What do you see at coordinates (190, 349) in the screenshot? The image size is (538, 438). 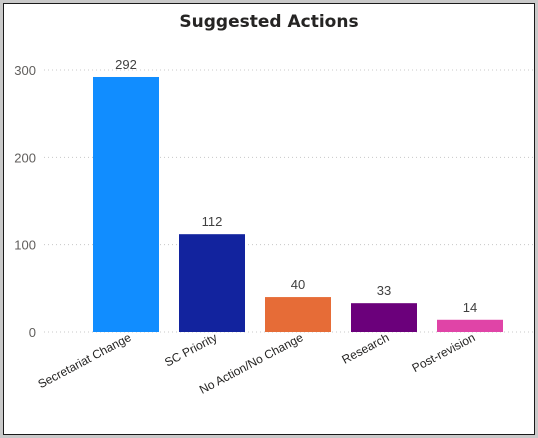 I see `category-label: SC Priority` at bounding box center [190, 349].